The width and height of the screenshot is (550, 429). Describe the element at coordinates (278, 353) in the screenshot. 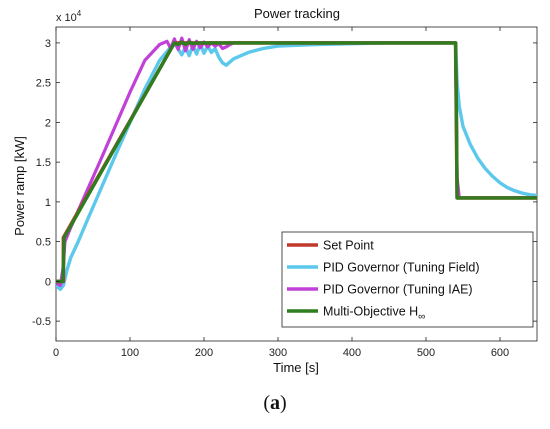

I see `x-tick-label: 300` at that location.